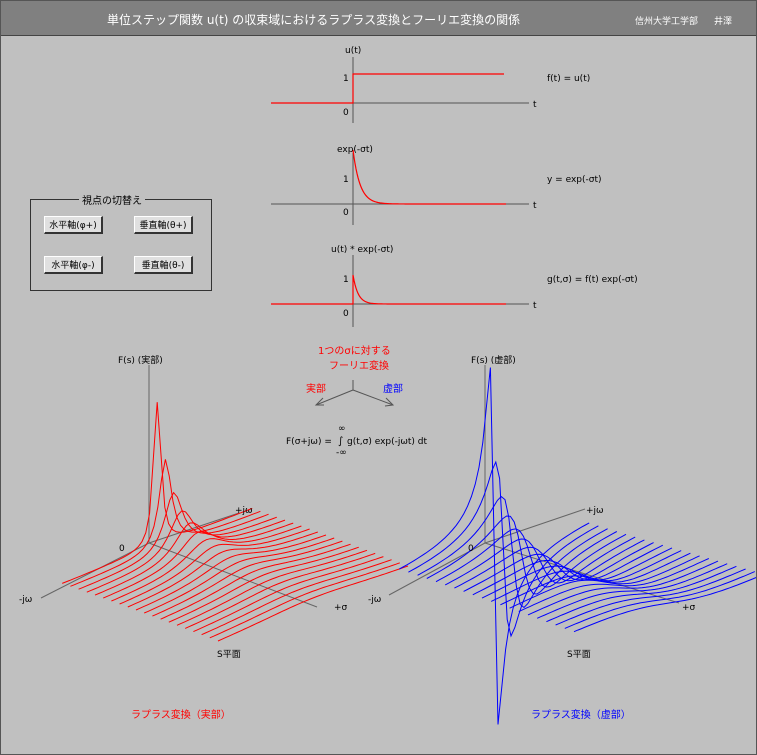 The image size is (757, 755). What do you see at coordinates (73, 225) in the screenshot?
I see `horizontal-plus-button: 水平軸(φ+)` at bounding box center [73, 225].